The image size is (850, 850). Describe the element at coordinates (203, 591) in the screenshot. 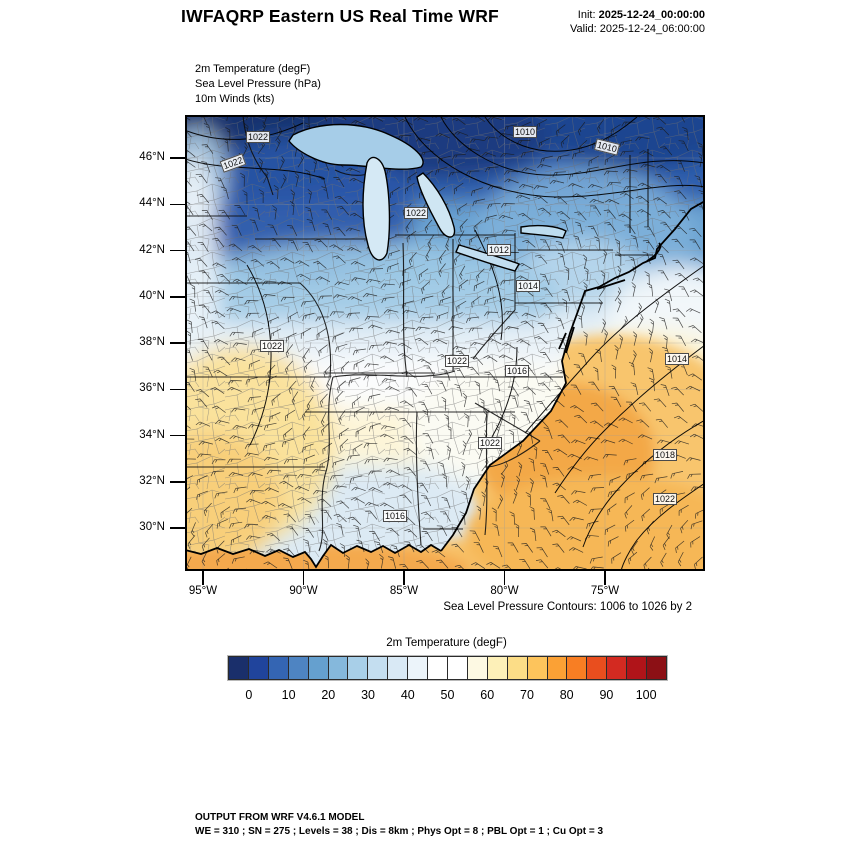

I see `lon-tick-label: 95°W` at that location.